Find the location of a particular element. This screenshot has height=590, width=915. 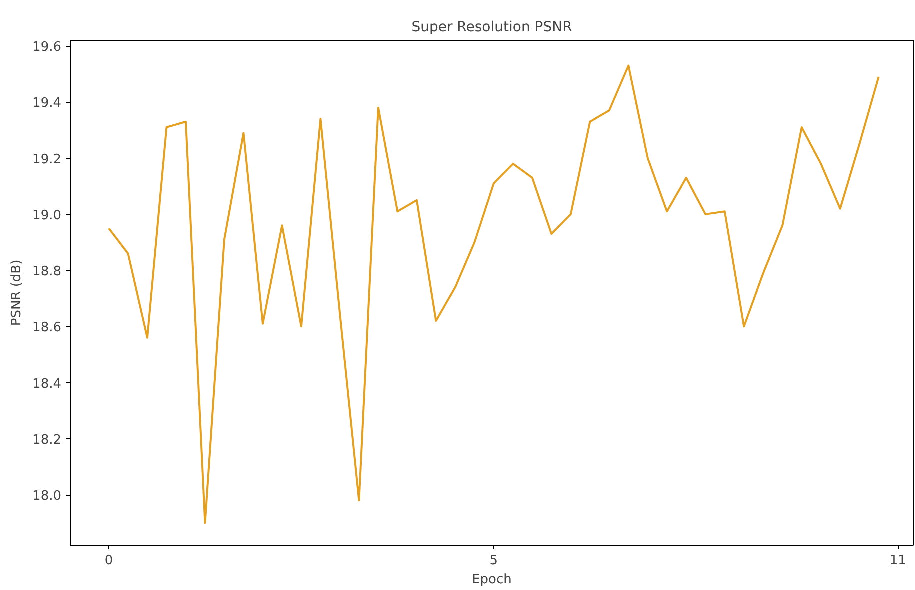

y-tick-label: 18.2 is located at coordinates (47, 440).